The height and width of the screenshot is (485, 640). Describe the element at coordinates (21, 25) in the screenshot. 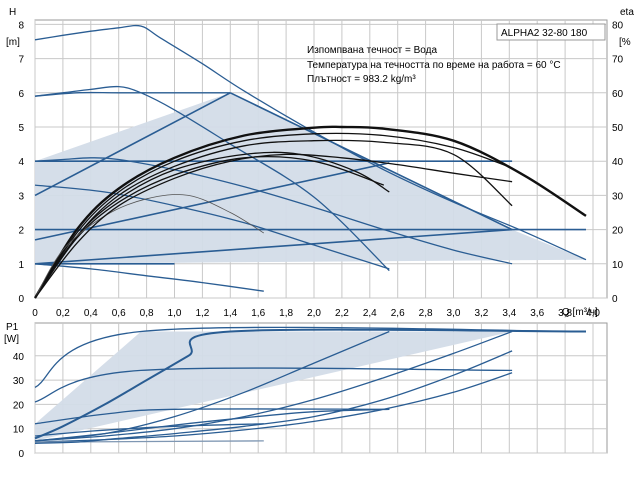

I see `y-tick-label: 8` at that location.